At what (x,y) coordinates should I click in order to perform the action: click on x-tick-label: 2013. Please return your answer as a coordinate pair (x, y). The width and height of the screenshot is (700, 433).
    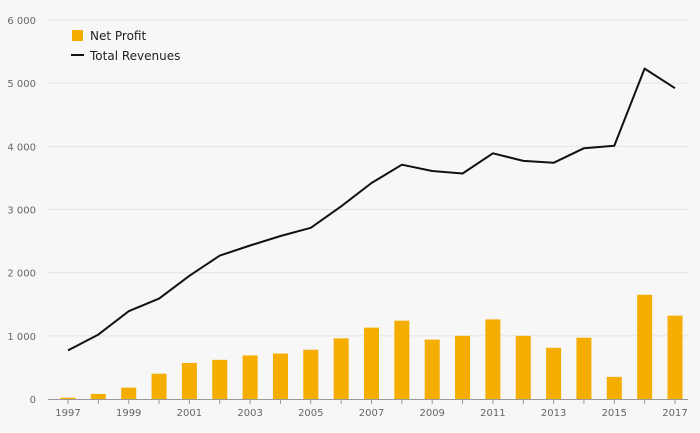
    Looking at the image, I should click on (553, 413).